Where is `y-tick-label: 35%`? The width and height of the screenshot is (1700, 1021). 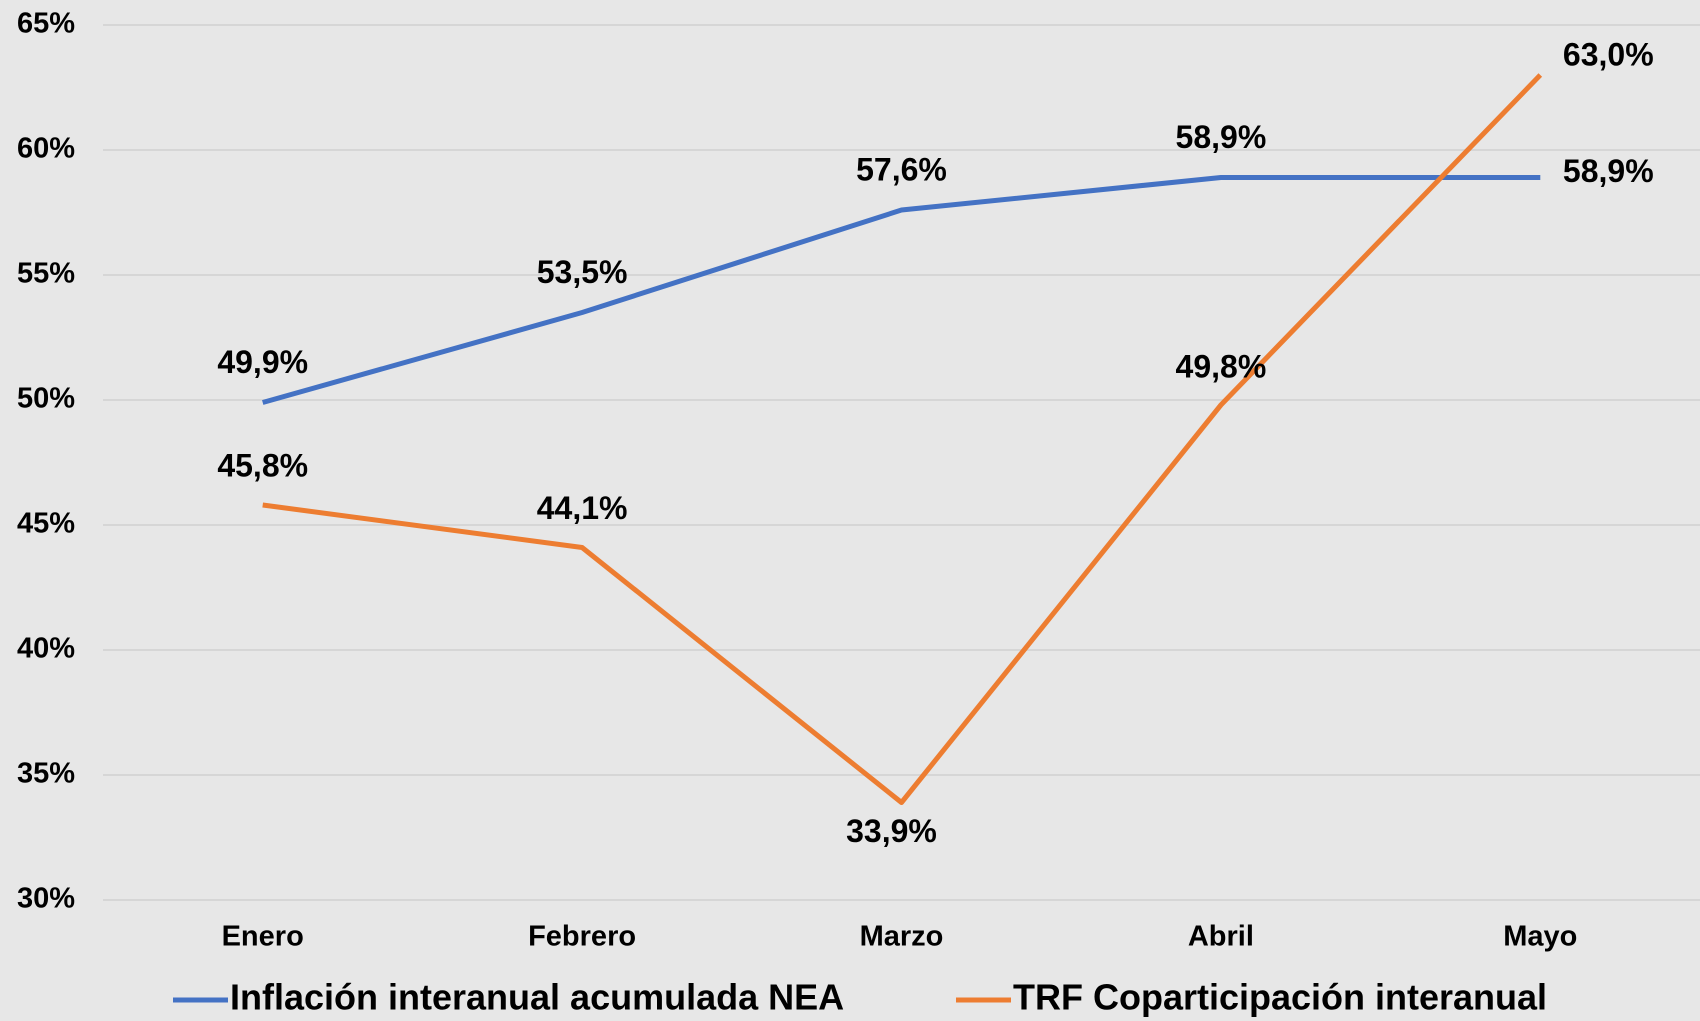
y-tick-label: 35% is located at coordinates (46, 774).